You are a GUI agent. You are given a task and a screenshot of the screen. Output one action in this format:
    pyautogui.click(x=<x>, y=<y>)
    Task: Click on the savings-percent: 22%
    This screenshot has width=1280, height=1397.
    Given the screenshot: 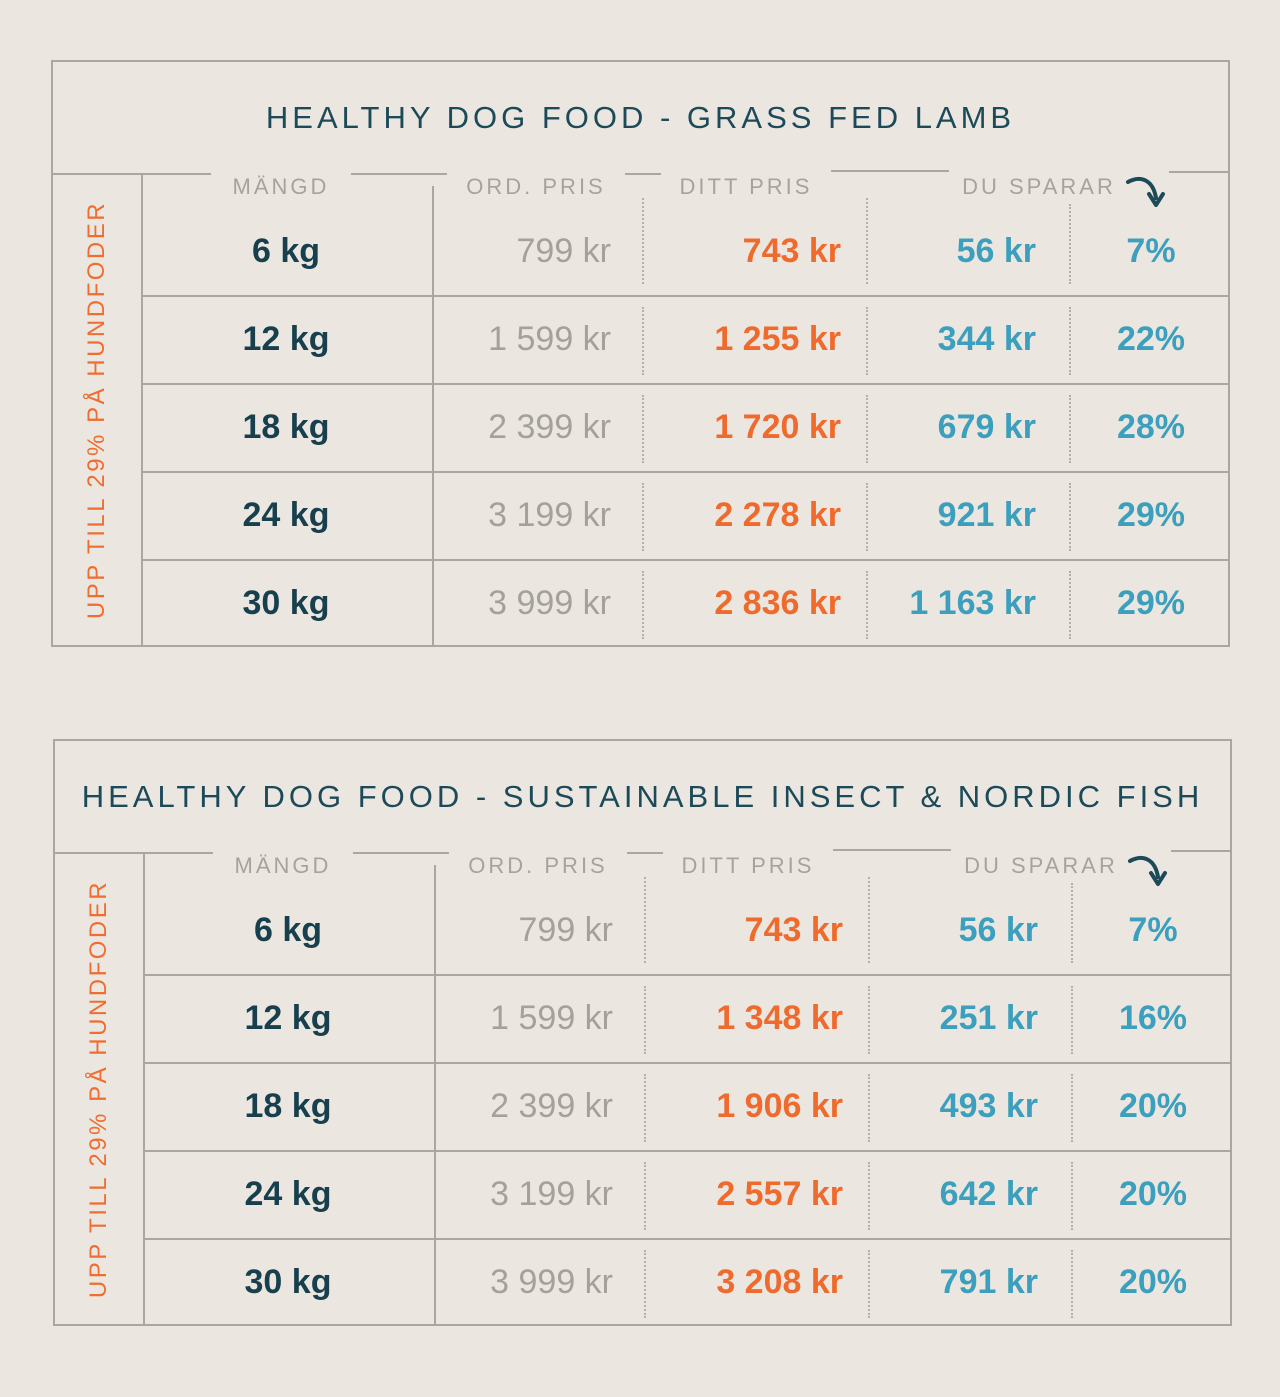 What is the action you would take?
    pyautogui.click(x=1151, y=339)
    